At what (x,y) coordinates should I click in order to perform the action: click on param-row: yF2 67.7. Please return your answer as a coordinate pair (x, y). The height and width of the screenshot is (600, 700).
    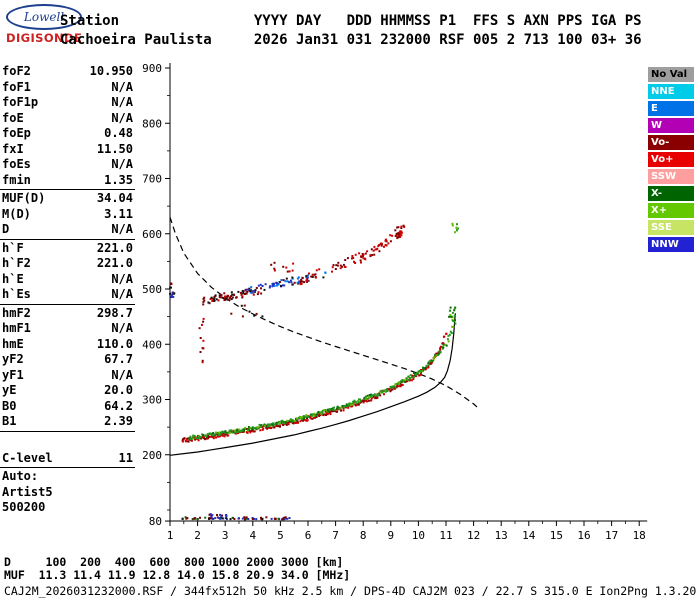
    Looking at the image, I should click on (67, 360).